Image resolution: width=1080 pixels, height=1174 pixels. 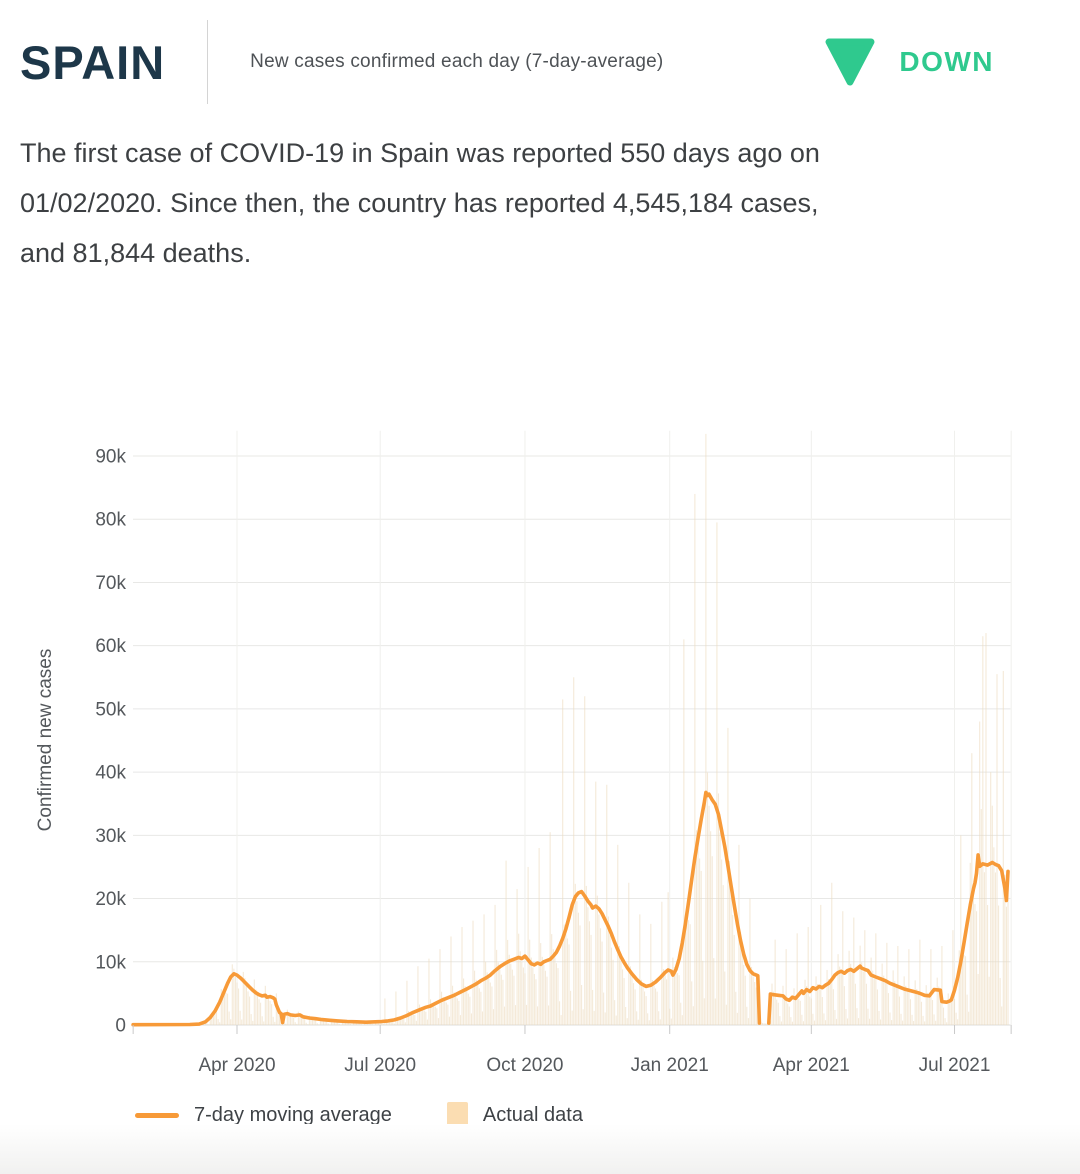 I want to click on legend-line-label: 7-day moving average, so click(x=293, y=1114).